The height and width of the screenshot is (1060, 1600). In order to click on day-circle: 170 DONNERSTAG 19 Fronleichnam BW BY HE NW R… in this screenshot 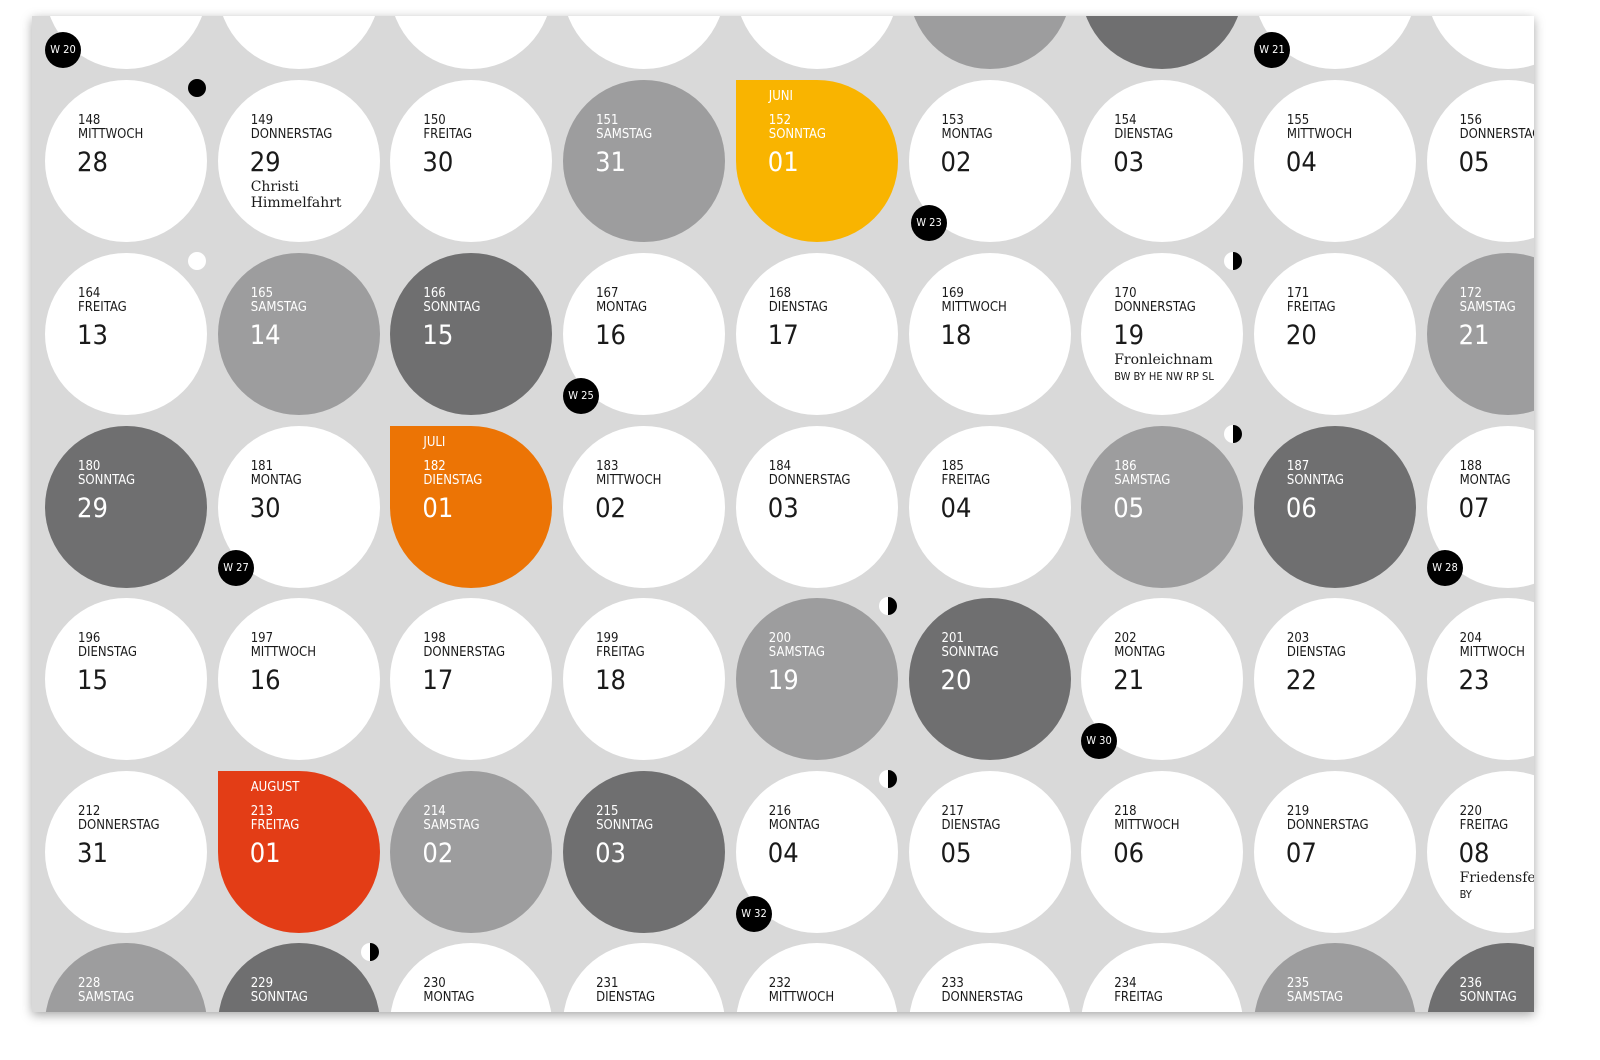, I will do `click(1162, 334)`.